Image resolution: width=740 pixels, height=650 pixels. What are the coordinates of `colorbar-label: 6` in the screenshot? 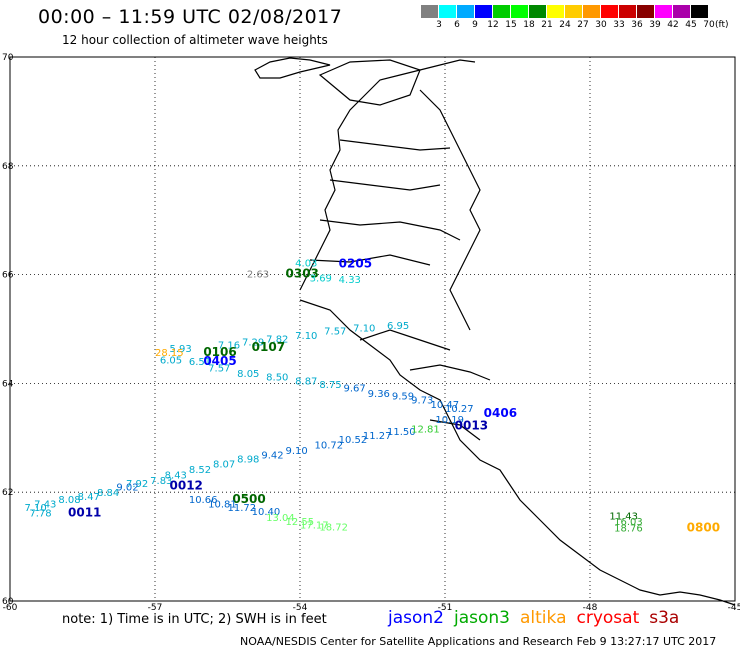 It's located at (457, 25).